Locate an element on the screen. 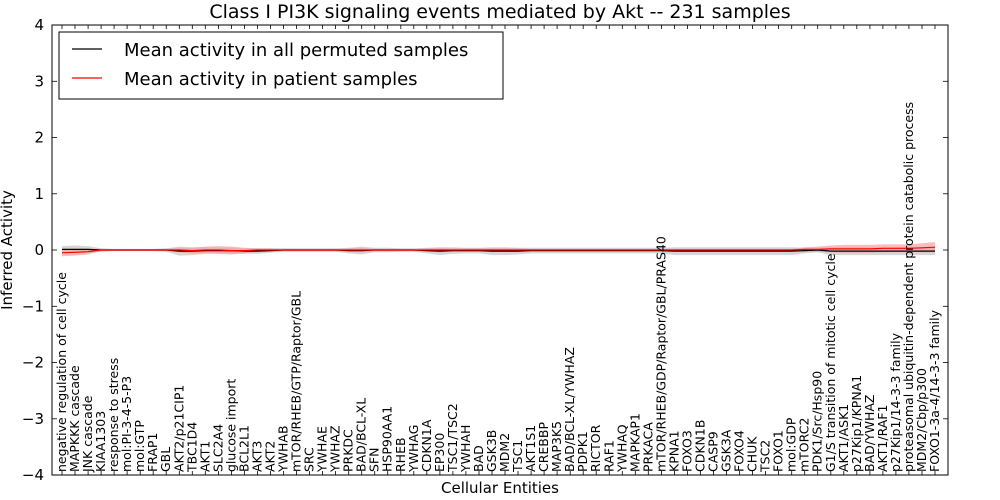 This screenshot has width=1000, height=500. x-category-label: RAF1 is located at coordinates (608, 456).